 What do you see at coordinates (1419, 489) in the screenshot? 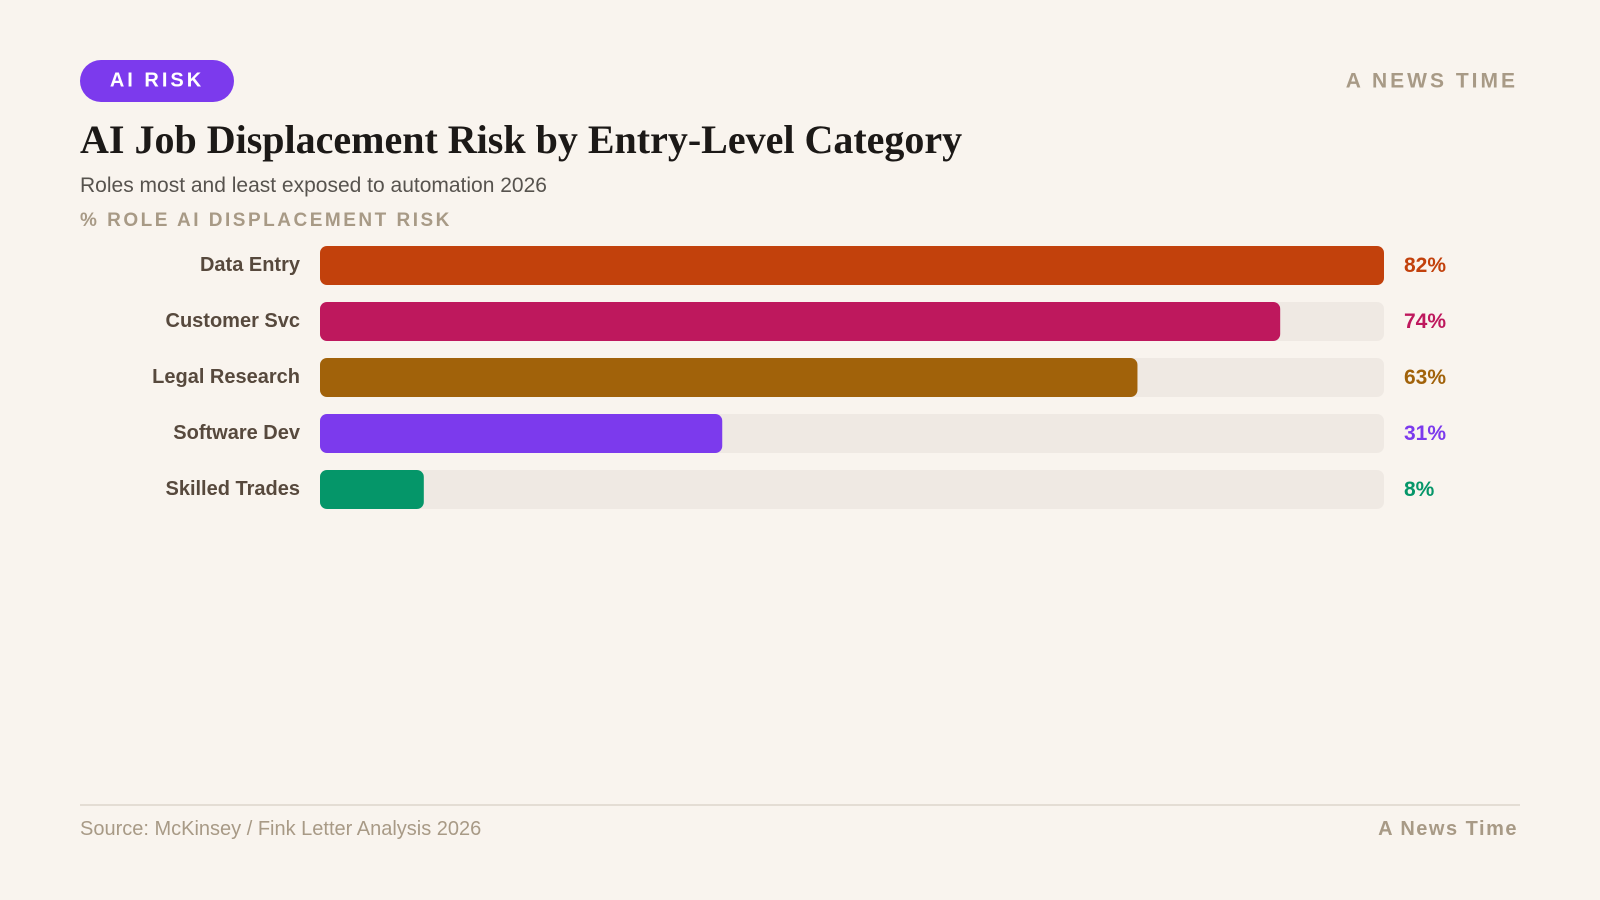
I see `value-label: 8%` at bounding box center [1419, 489].